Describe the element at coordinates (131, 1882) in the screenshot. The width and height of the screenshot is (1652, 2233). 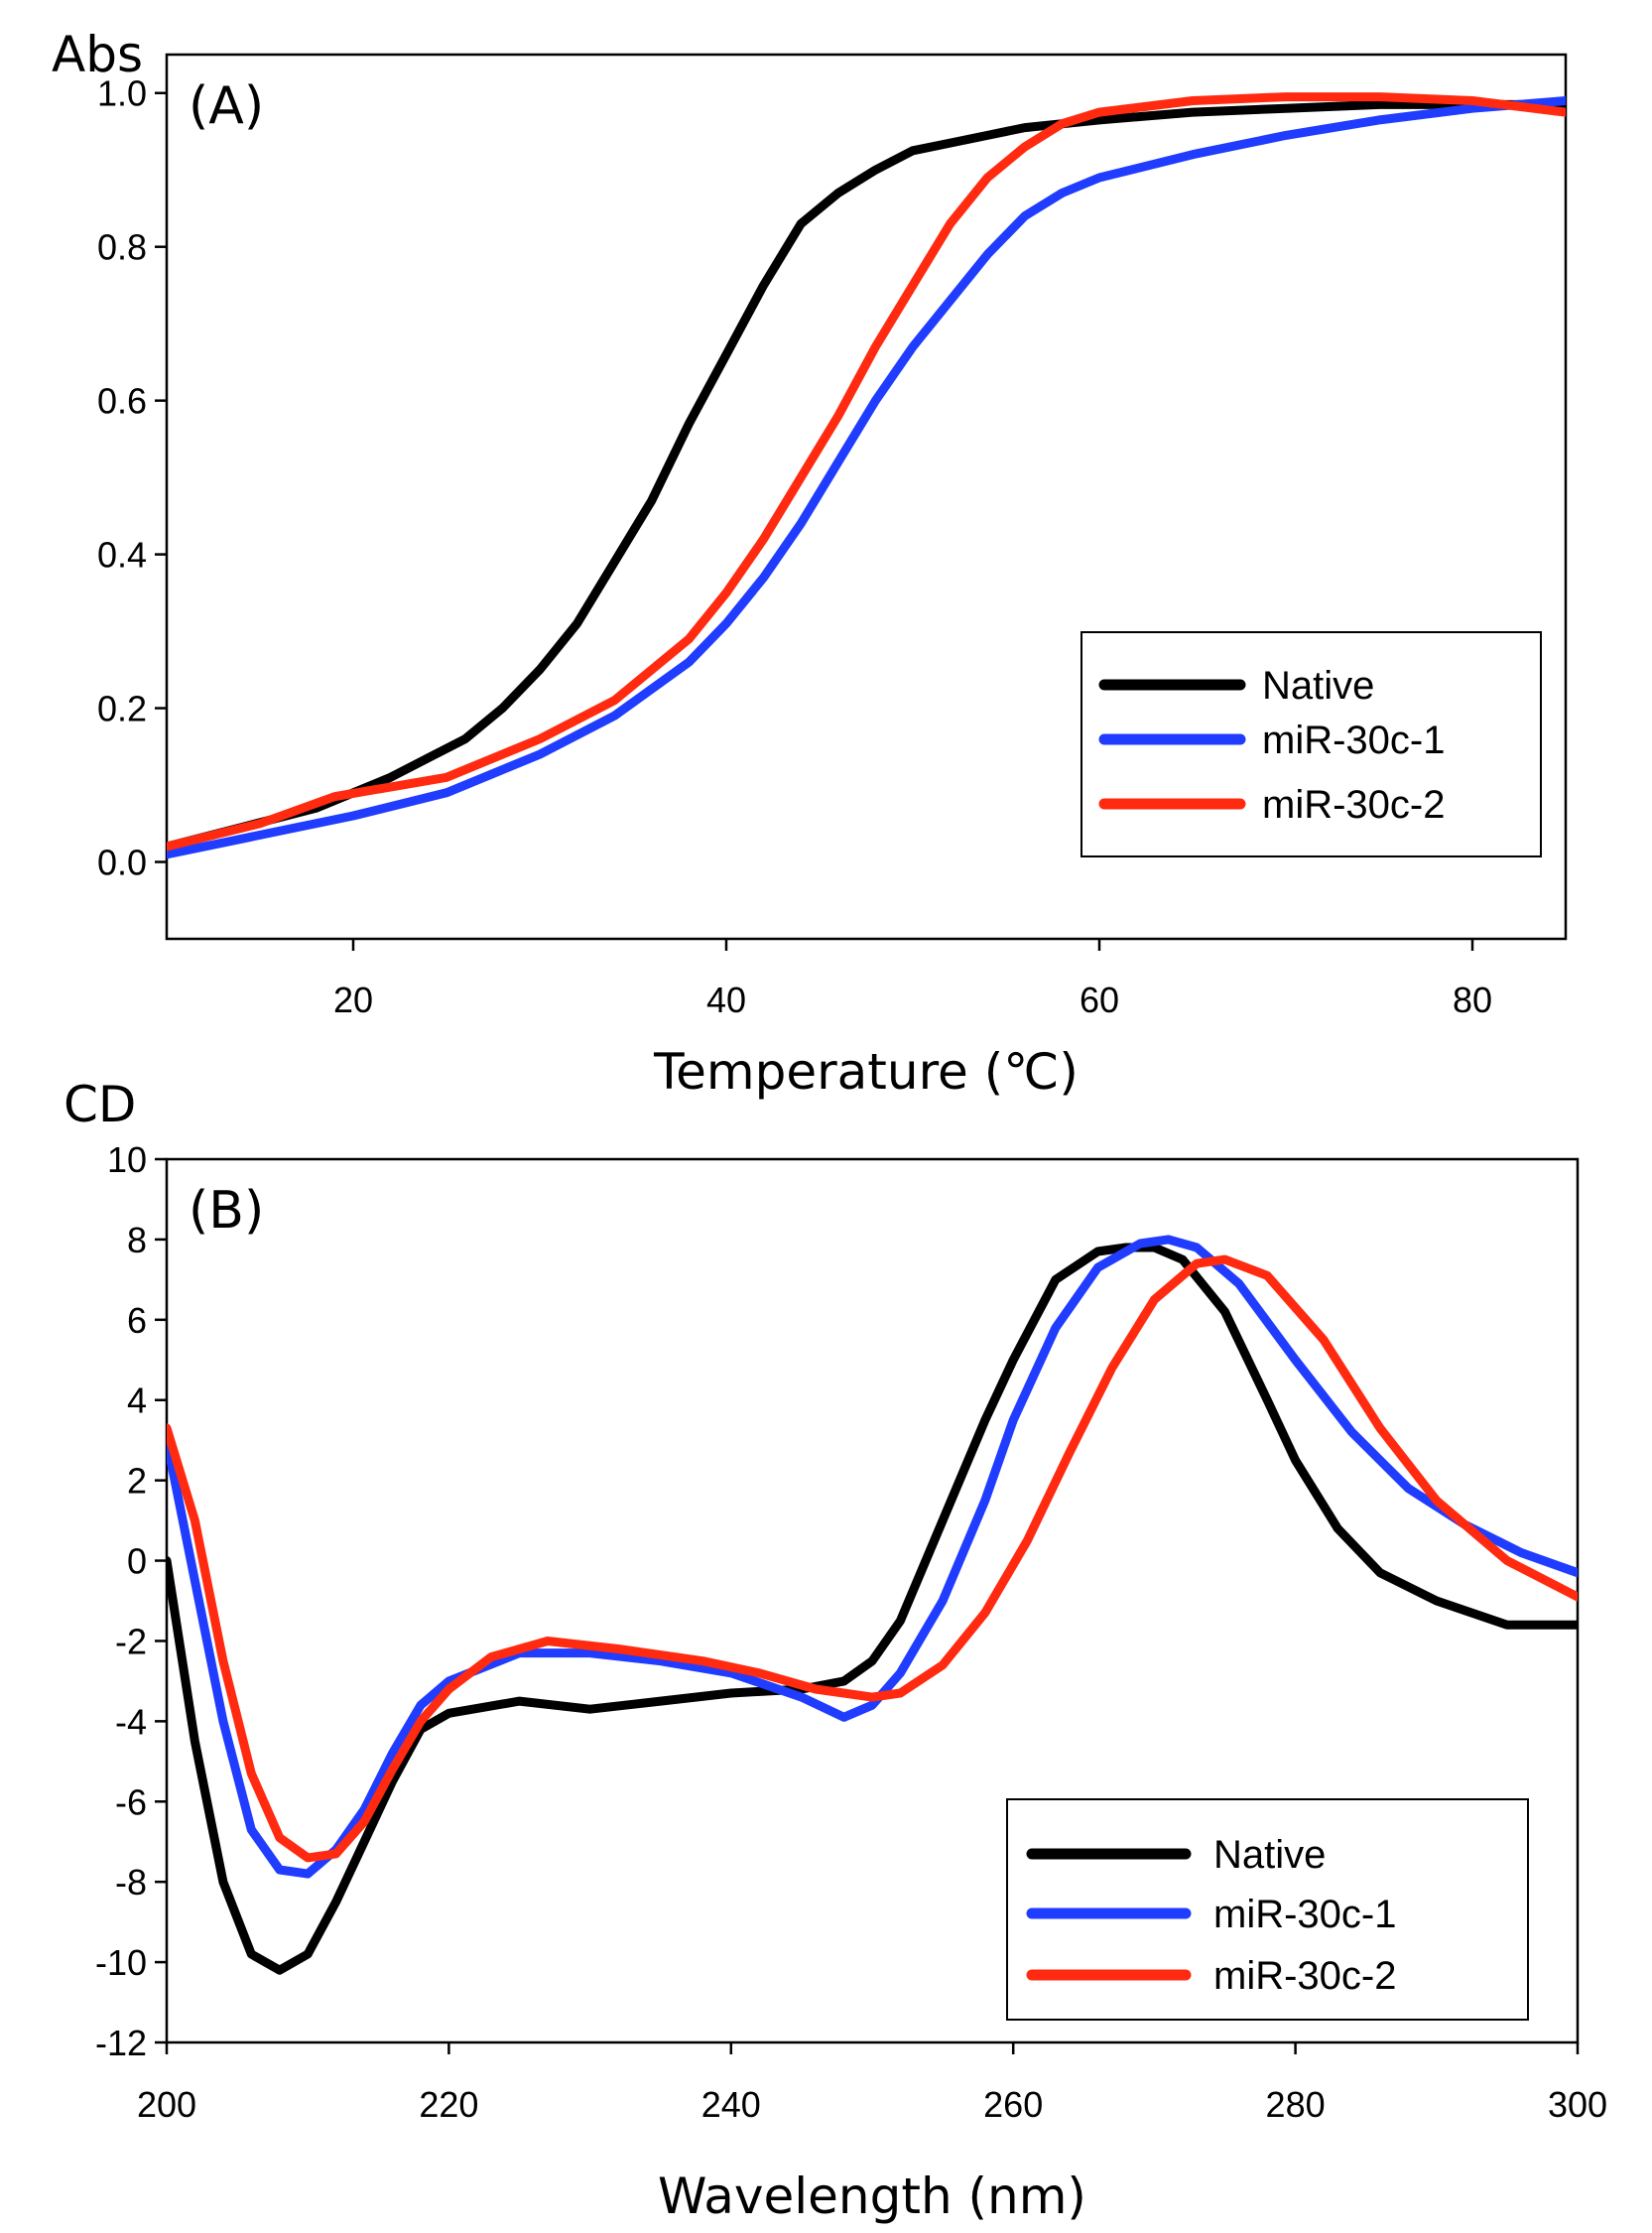
I see `y-tick-label: -8` at that location.